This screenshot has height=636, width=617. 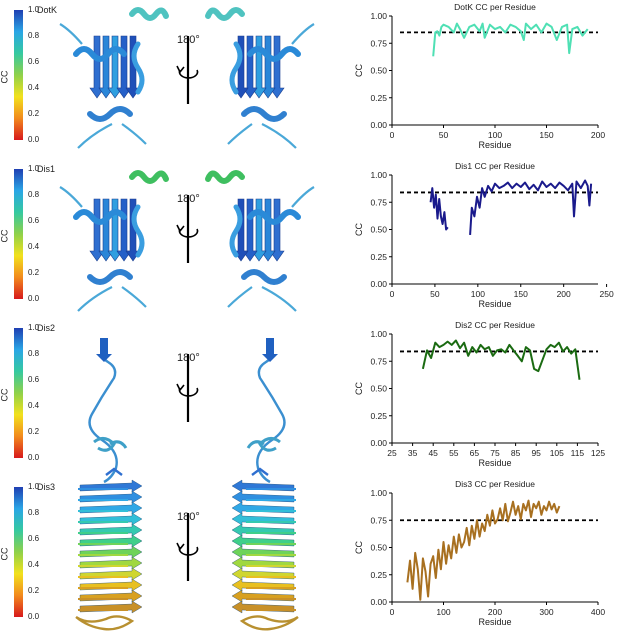 What do you see at coordinates (495, 166) in the screenshot?
I see `chart-title: Dis1 CC per Residue` at bounding box center [495, 166].